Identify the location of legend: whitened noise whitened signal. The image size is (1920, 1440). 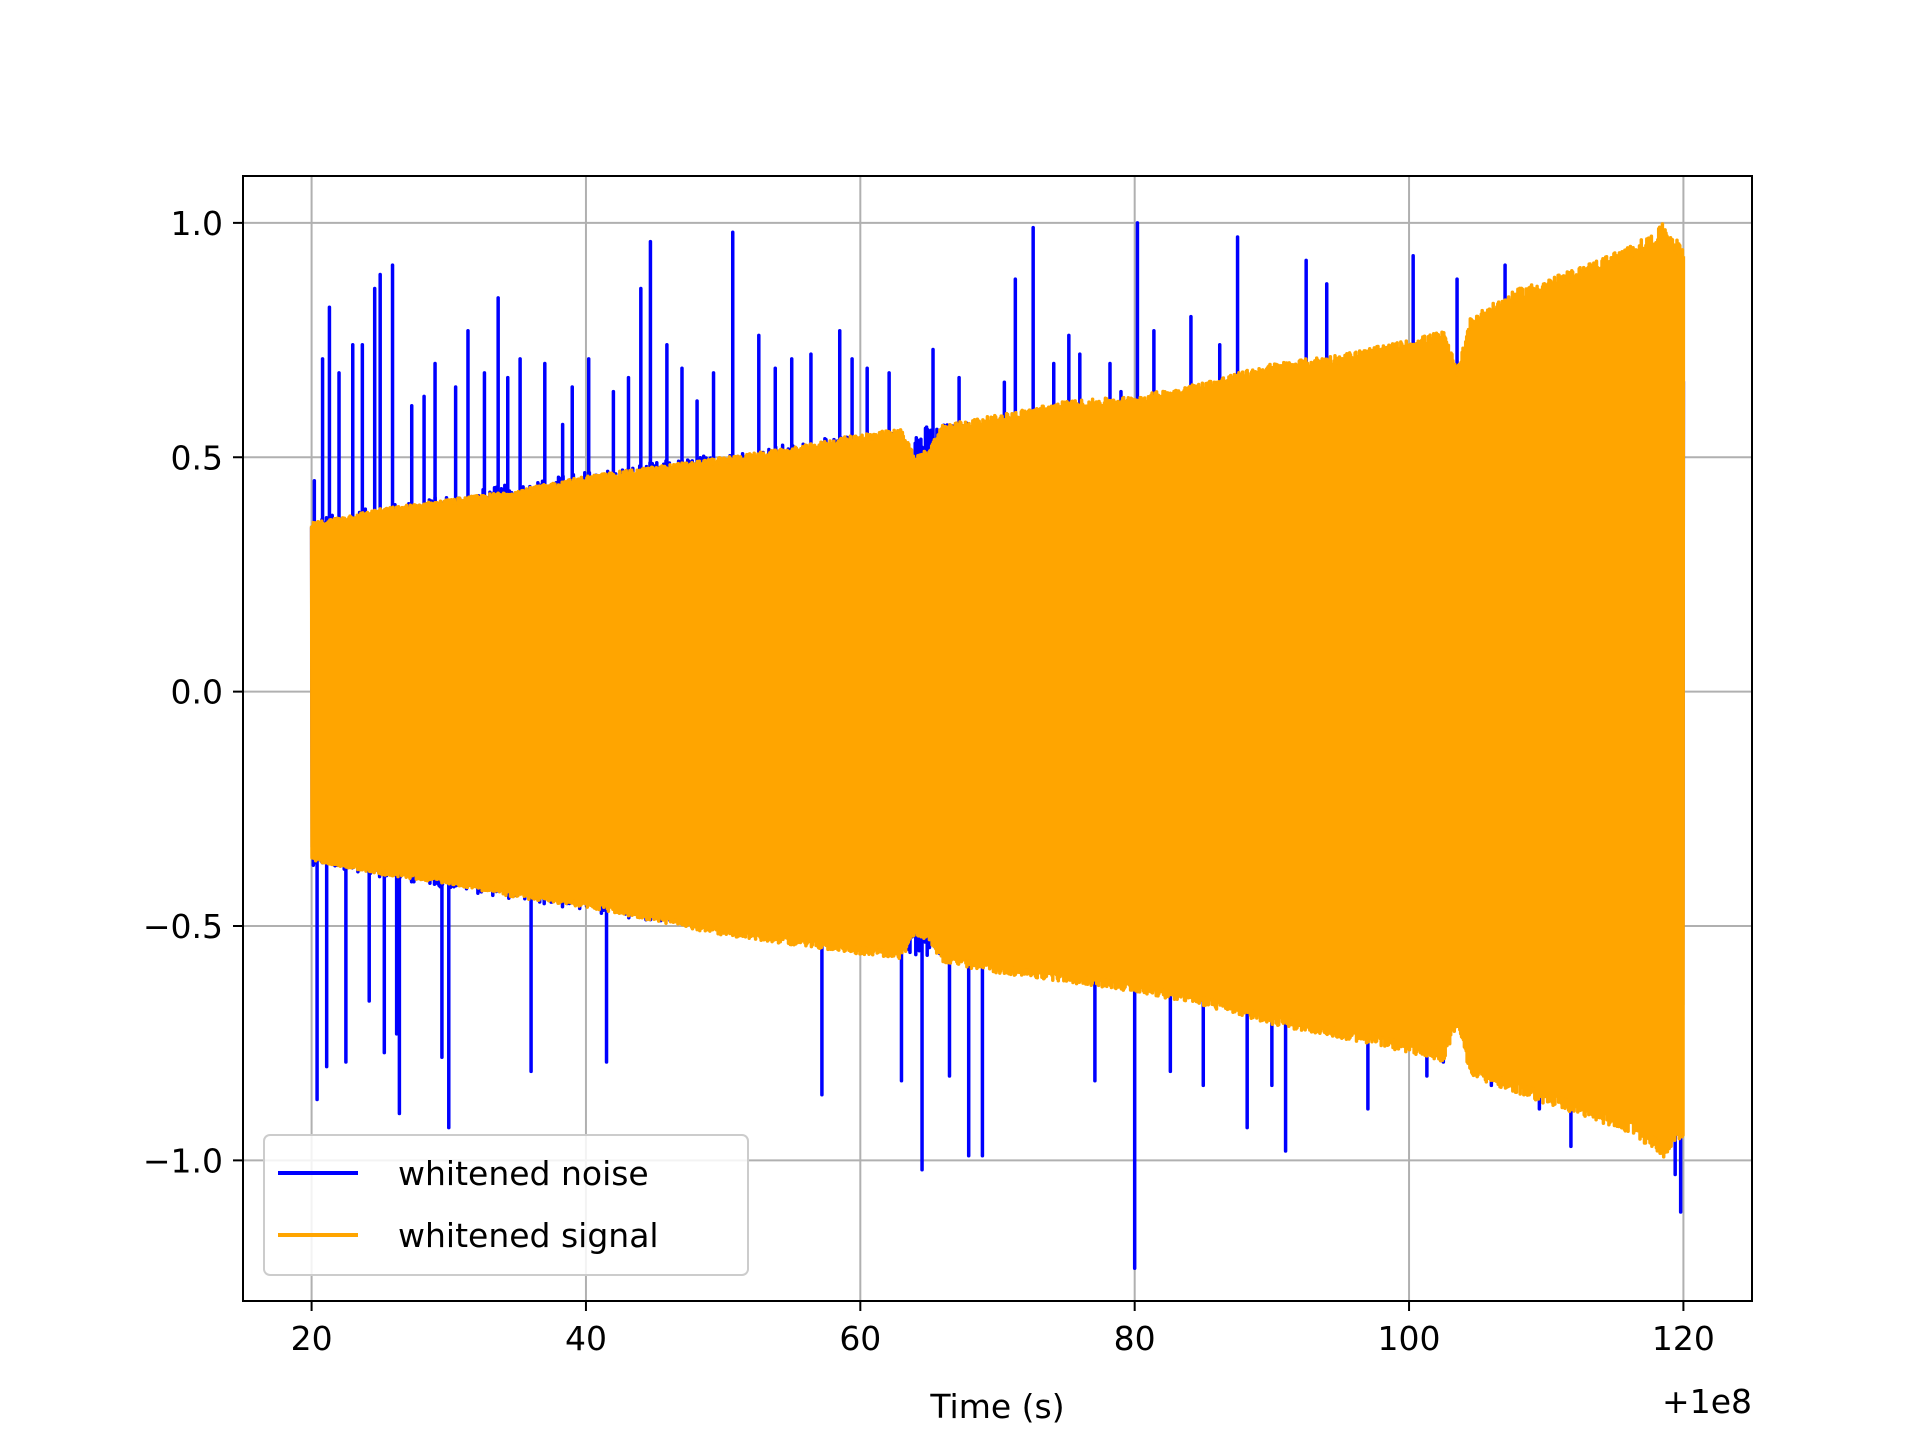
(506, 1205).